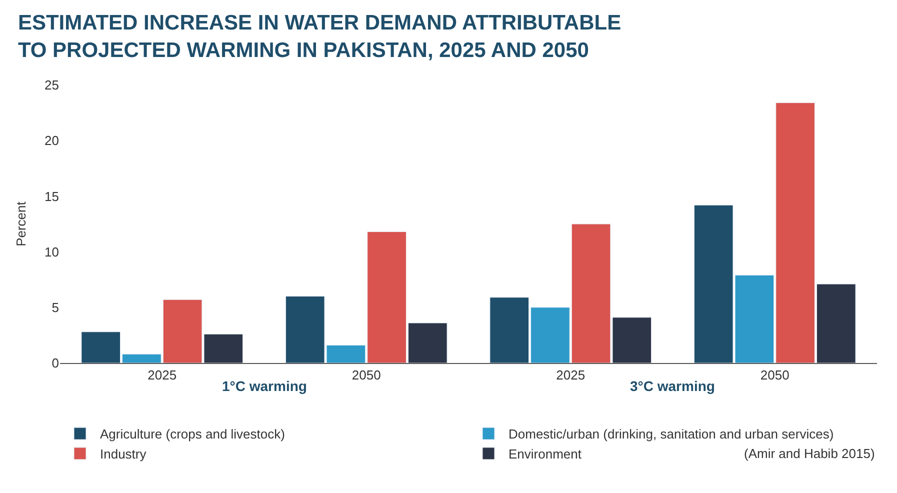 This screenshot has height=493, width=897. What do you see at coordinates (809, 453) in the screenshot?
I see `text: (Amir and Habib 2015)` at bounding box center [809, 453].